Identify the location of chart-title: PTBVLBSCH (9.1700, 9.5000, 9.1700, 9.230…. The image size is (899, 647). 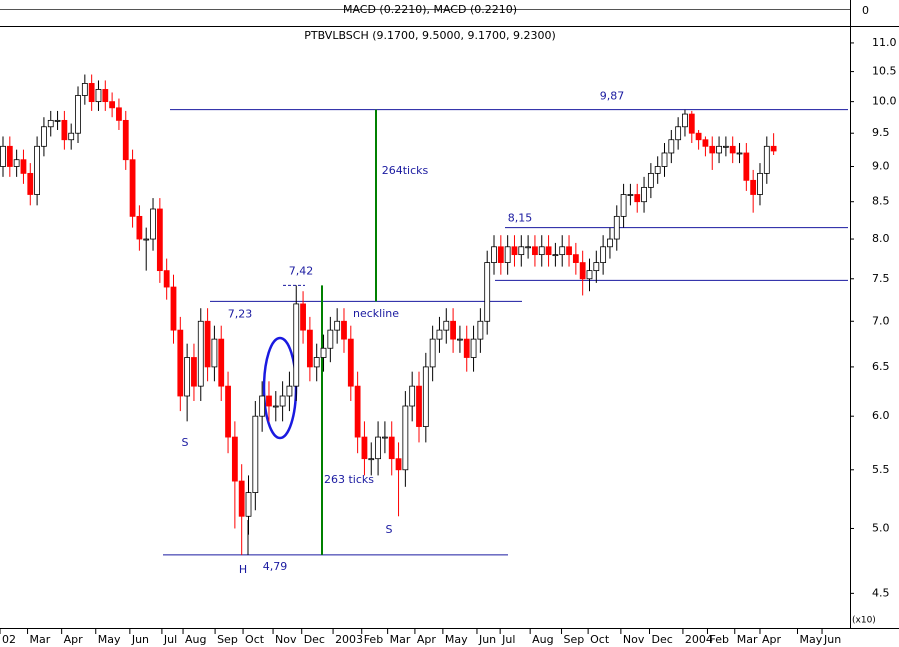
(430, 35).